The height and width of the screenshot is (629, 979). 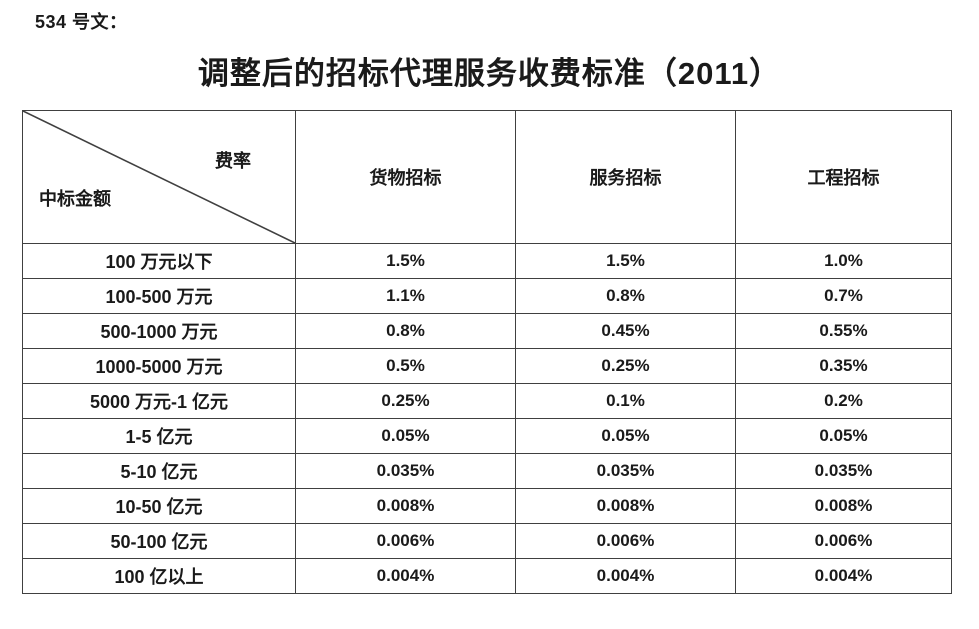 What do you see at coordinates (159, 366) in the screenshot?
I see `row-label: 1000-5000 万元` at bounding box center [159, 366].